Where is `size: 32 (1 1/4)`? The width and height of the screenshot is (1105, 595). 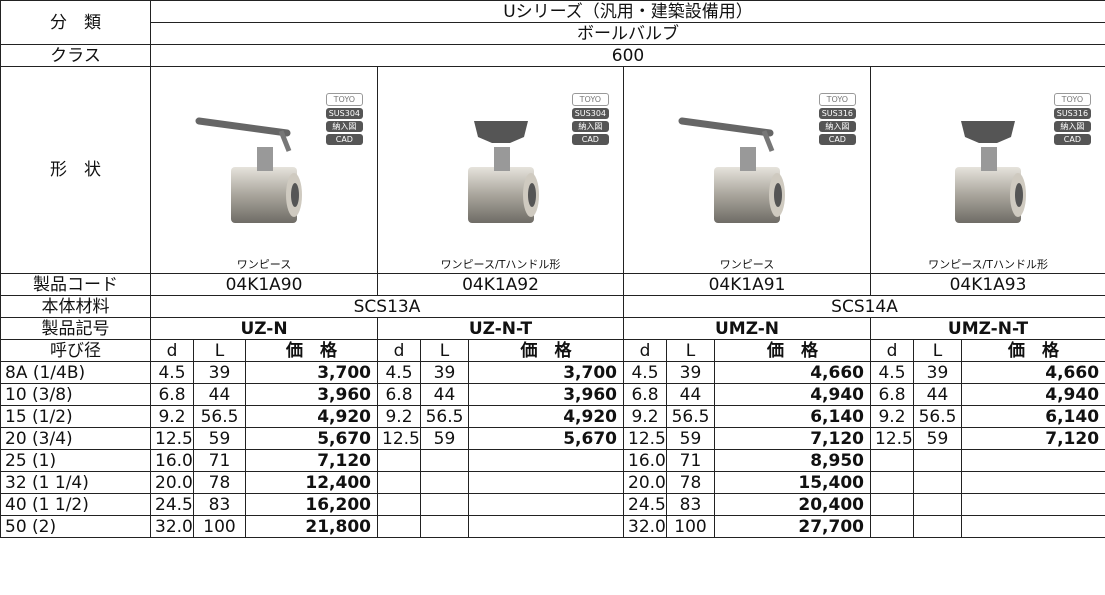 size: 32 (1 1/4) is located at coordinates (75, 482).